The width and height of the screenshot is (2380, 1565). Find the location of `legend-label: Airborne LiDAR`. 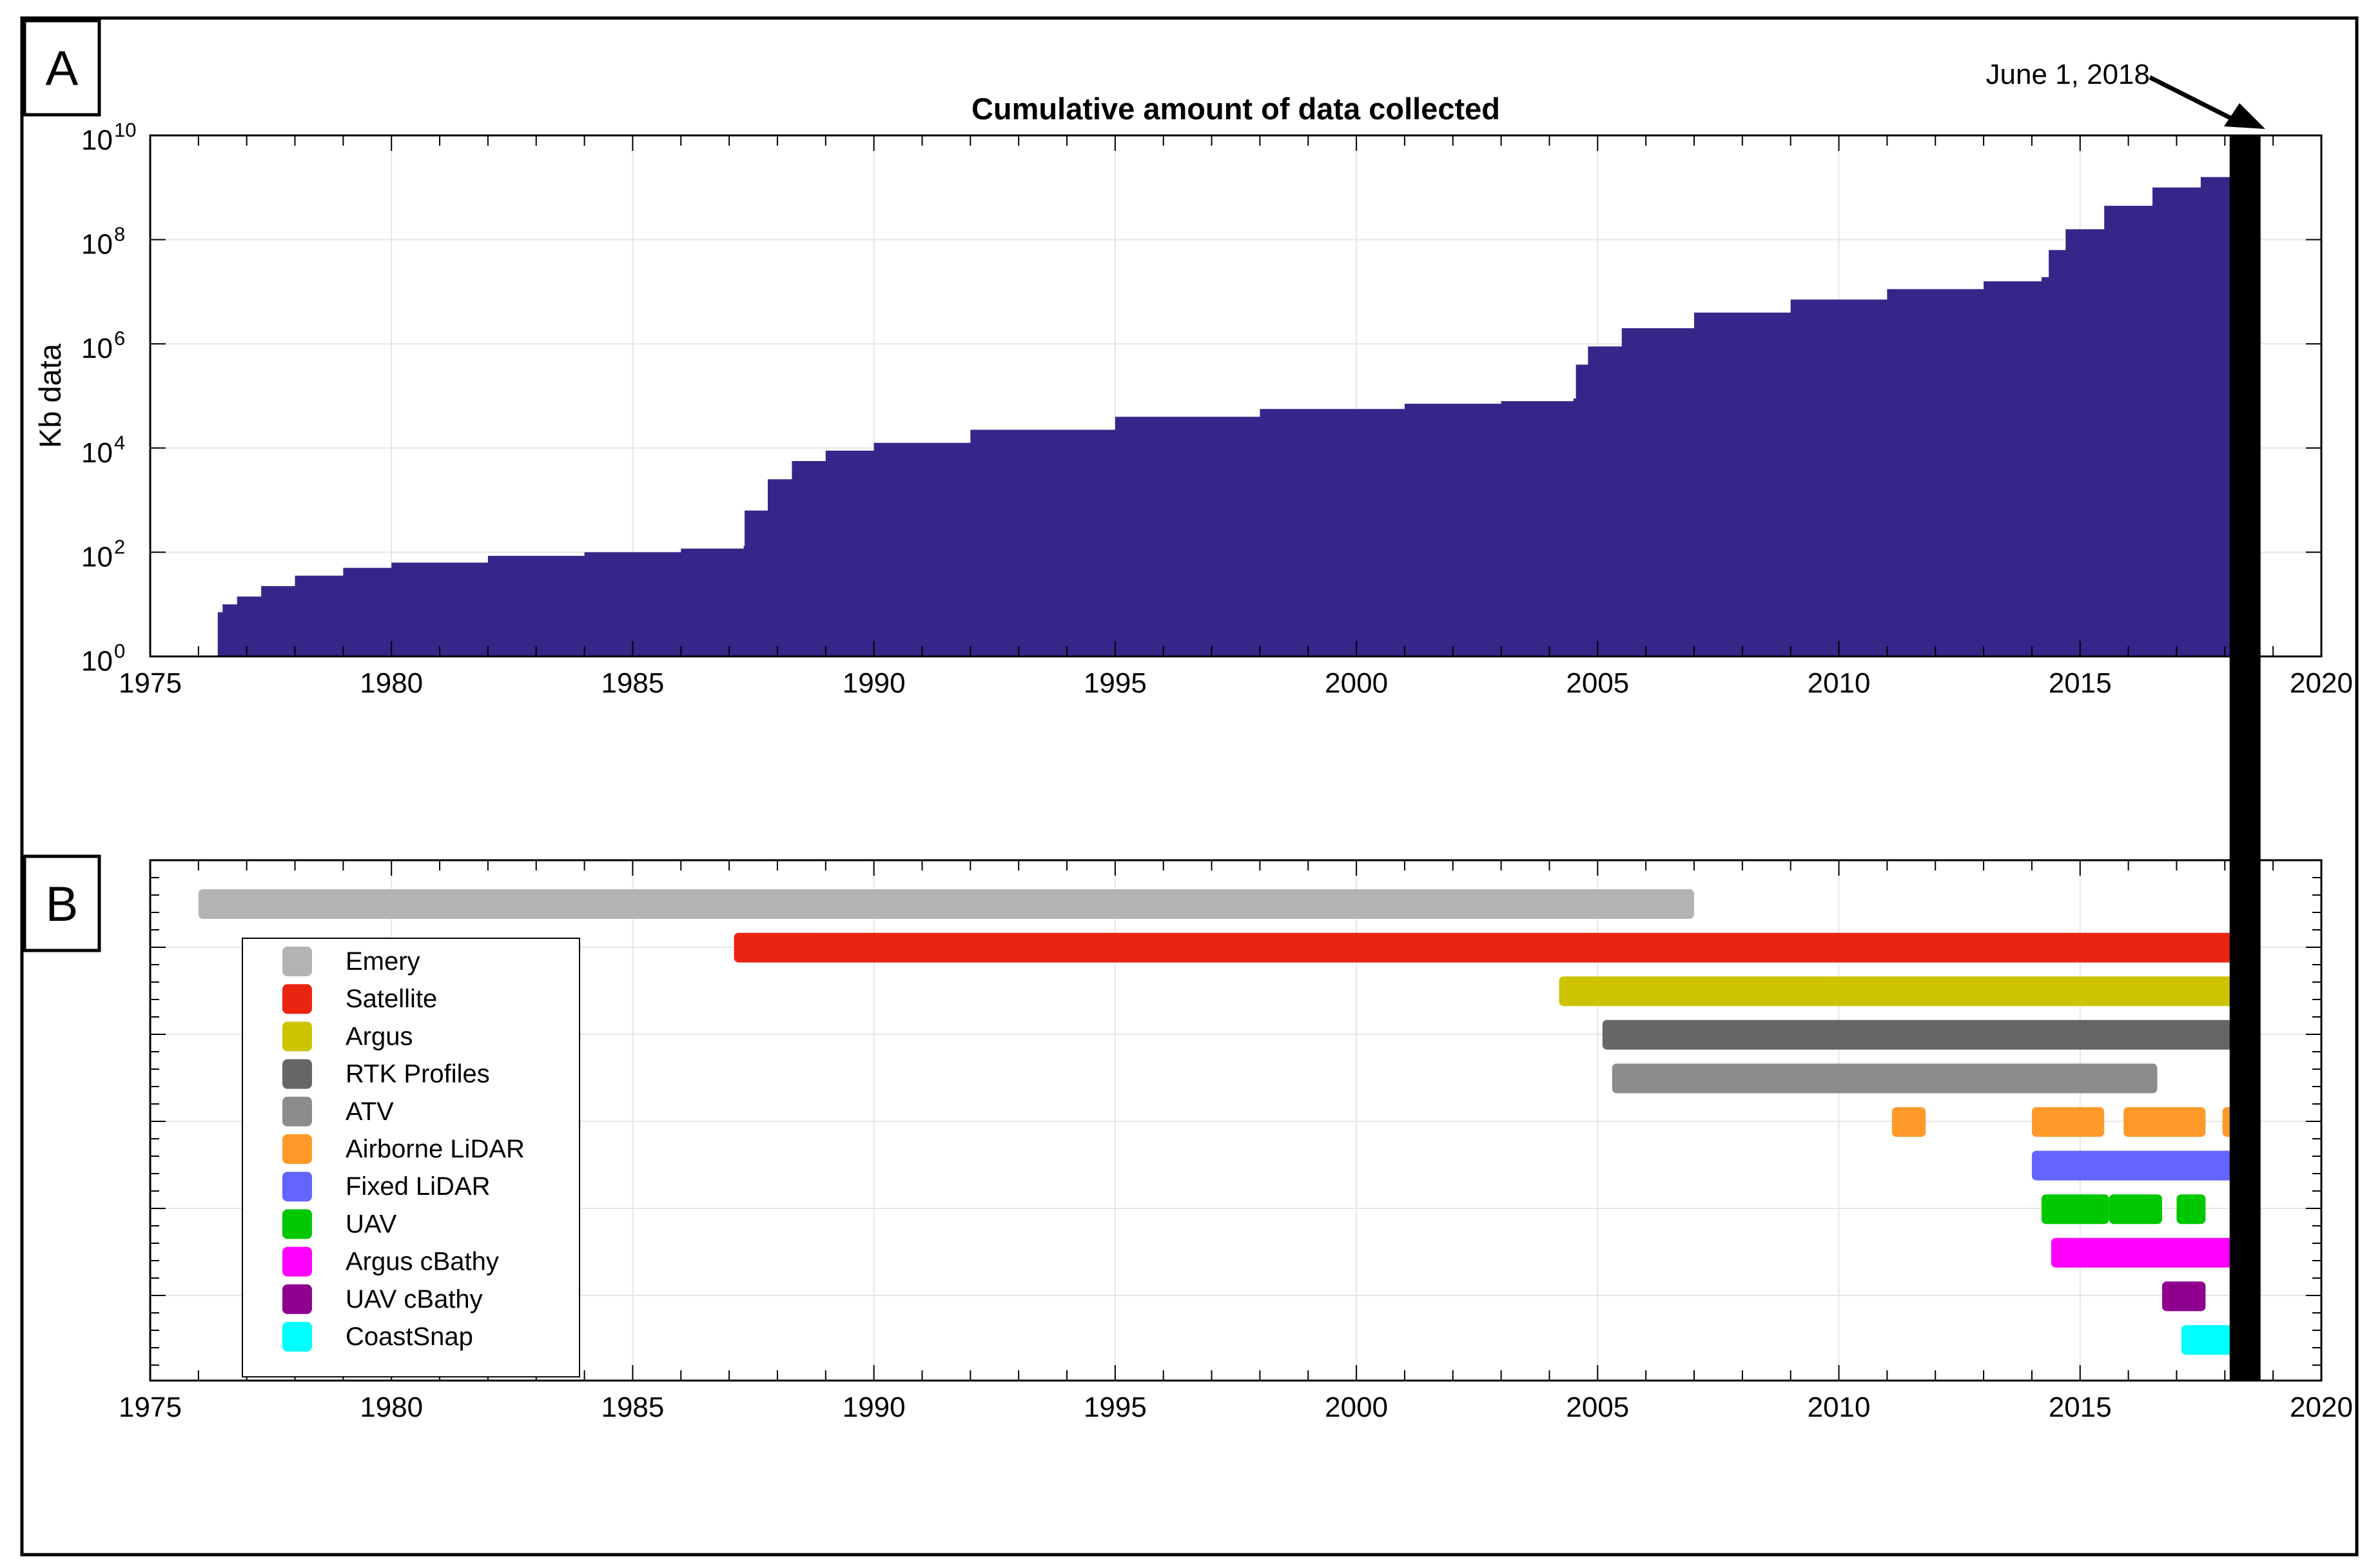

legend-label: Airborne LiDAR is located at coordinates (435, 1149).